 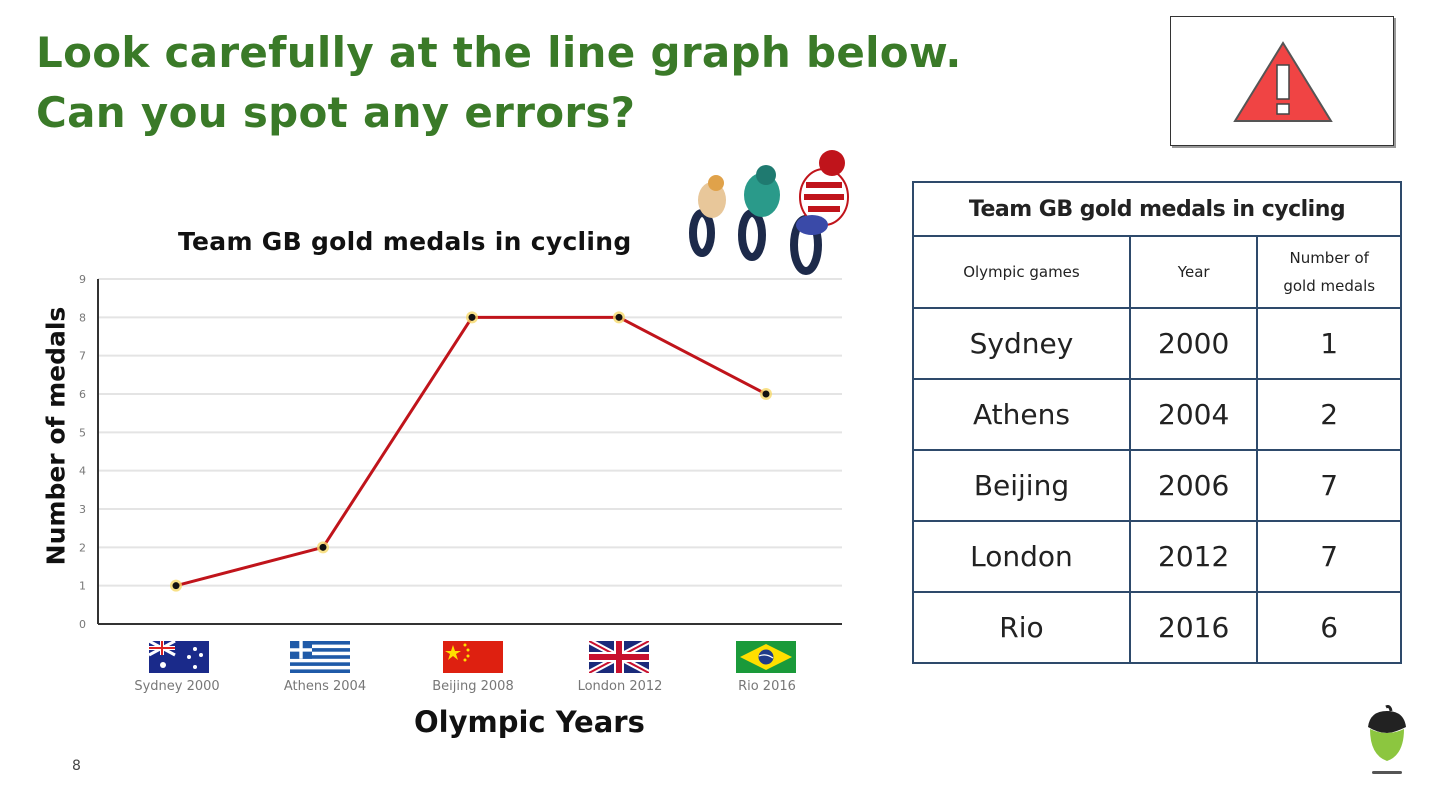 What do you see at coordinates (1193, 414) in the screenshot?
I see `table-cell: 2004` at bounding box center [1193, 414].